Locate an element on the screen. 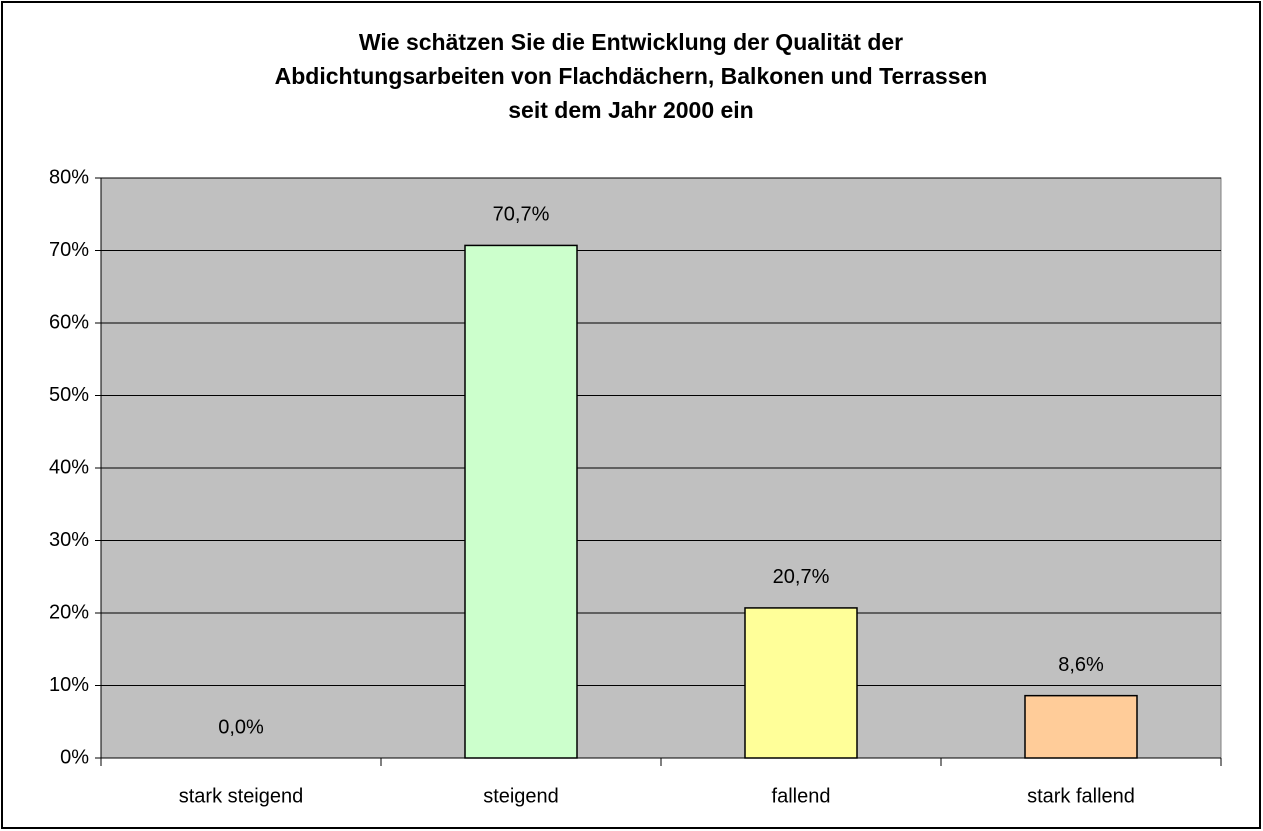 The image size is (1263, 831). data-label: 20,7% is located at coordinates (801, 577).